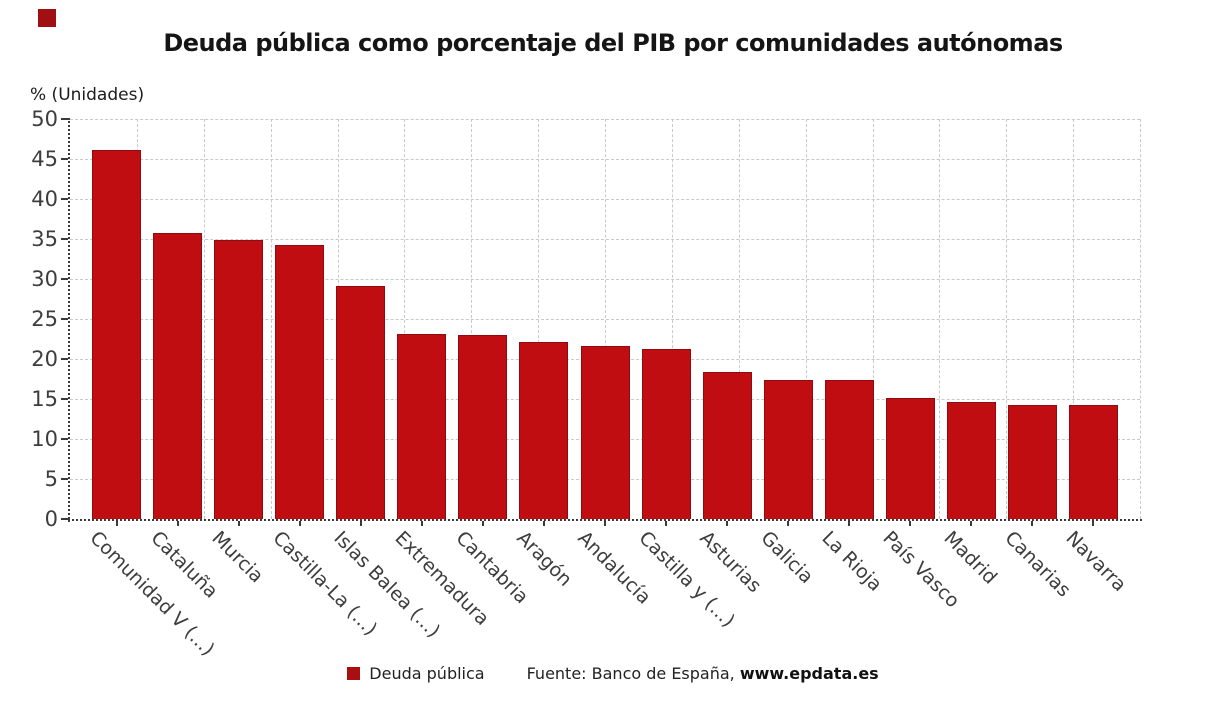 The height and width of the screenshot is (720, 1226). What do you see at coordinates (354, 673) in the screenshot?
I see `legend-swatch-icon` at bounding box center [354, 673].